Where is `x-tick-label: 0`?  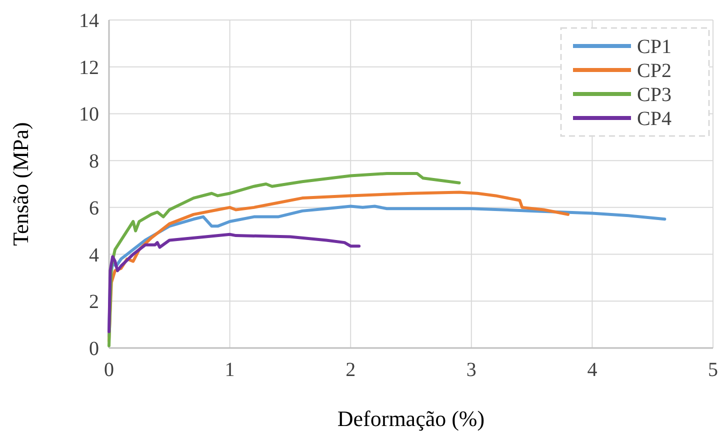
x-tick-label: 0 is located at coordinates (109, 370).